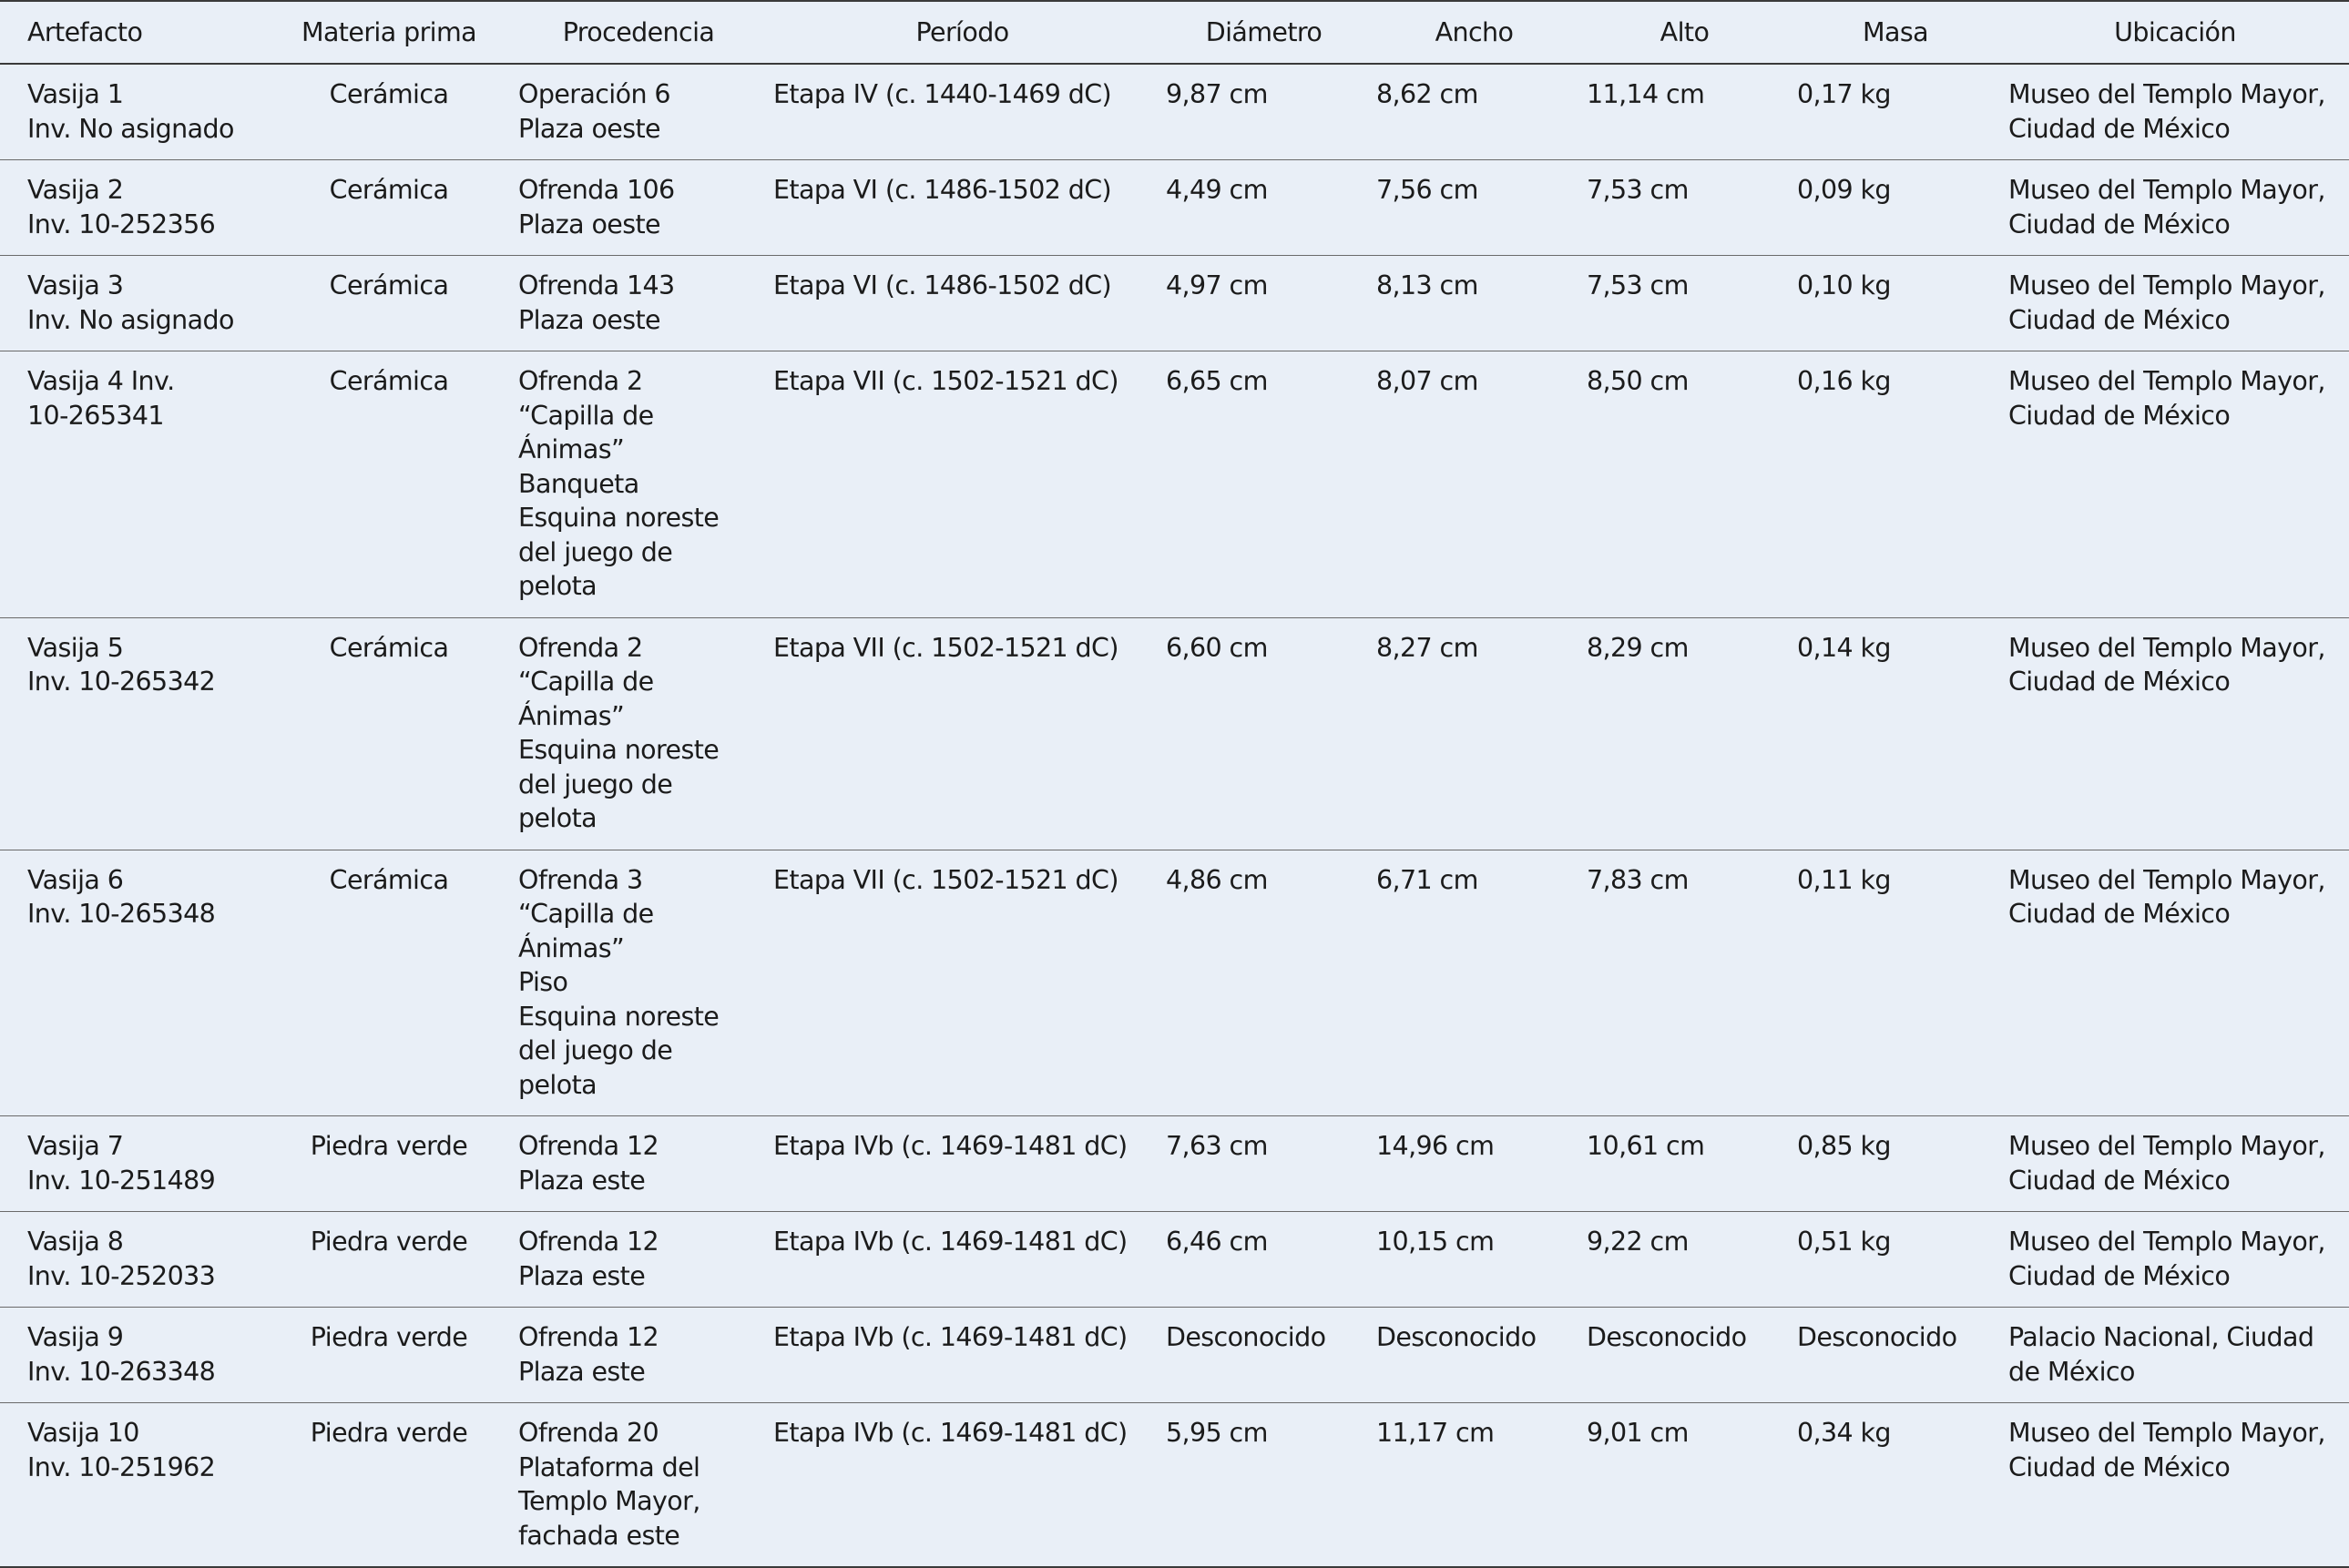 This screenshot has width=2349, height=1568. Describe the element at coordinates (1427, 879) in the screenshot. I see `cell-ancho: 6,71 cm` at that location.